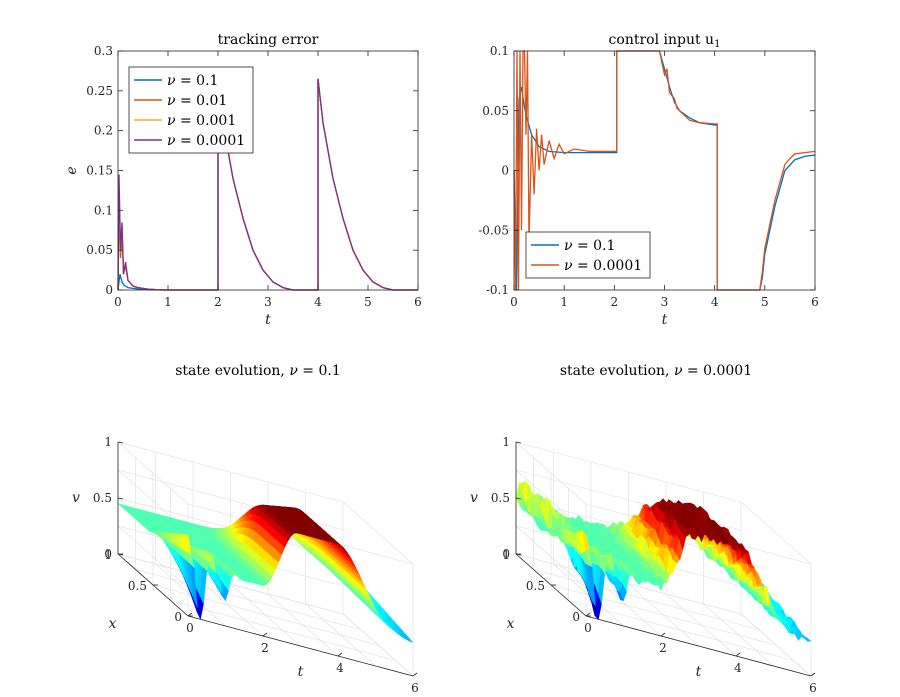 The width and height of the screenshot is (900, 697). What do you see at coordinates (506, 442) in the screenshot?
I see `v-tick-label: 1` at bounding box center [506, 442].